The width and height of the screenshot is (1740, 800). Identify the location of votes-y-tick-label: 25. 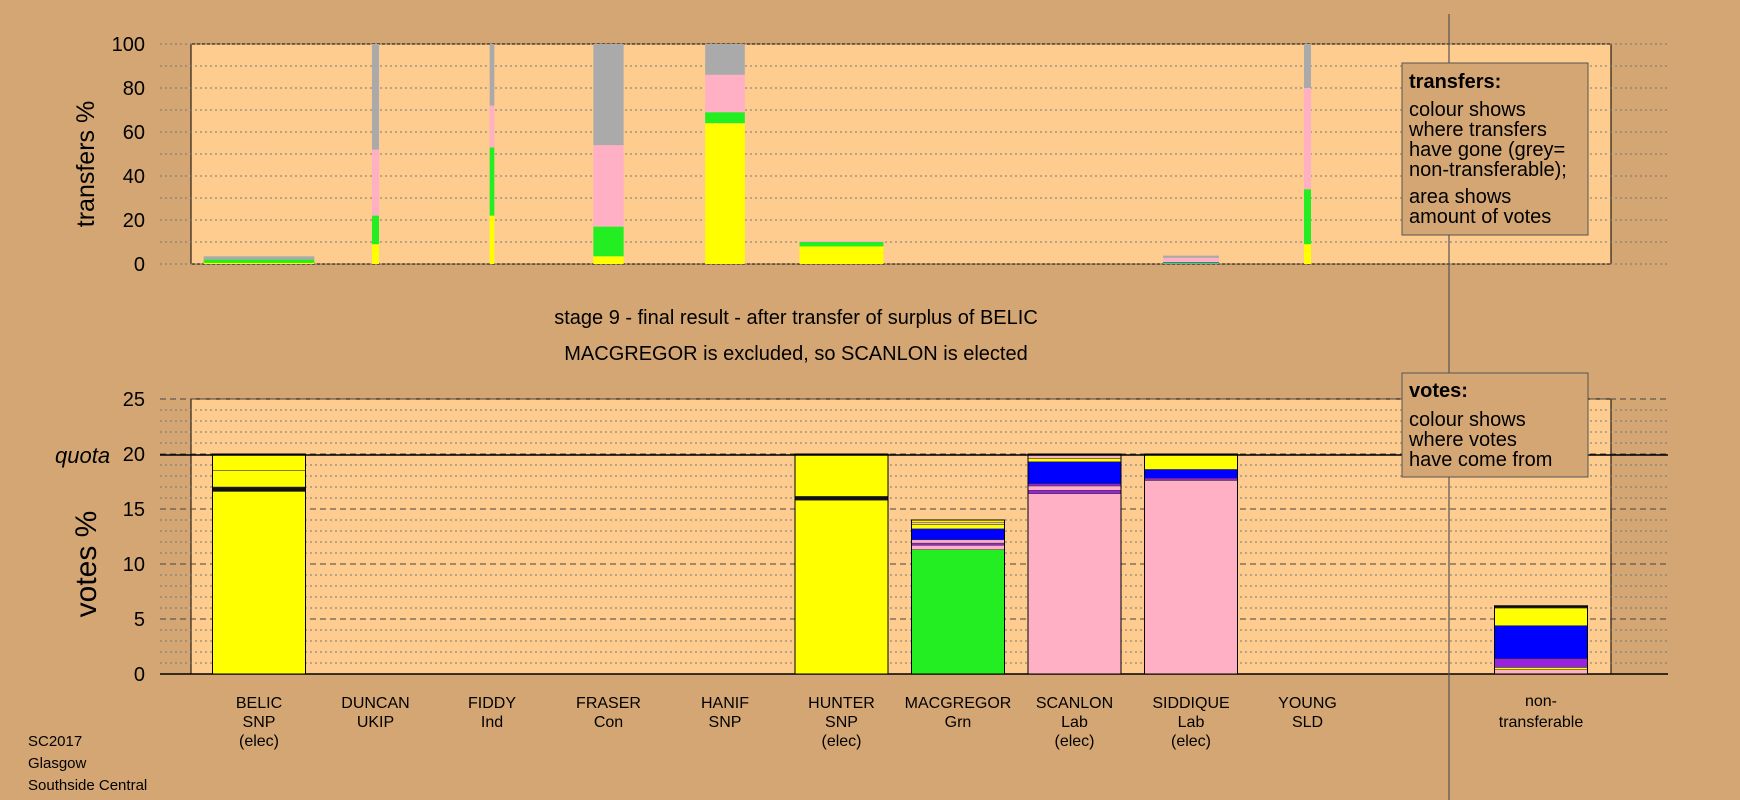
(134, 400).